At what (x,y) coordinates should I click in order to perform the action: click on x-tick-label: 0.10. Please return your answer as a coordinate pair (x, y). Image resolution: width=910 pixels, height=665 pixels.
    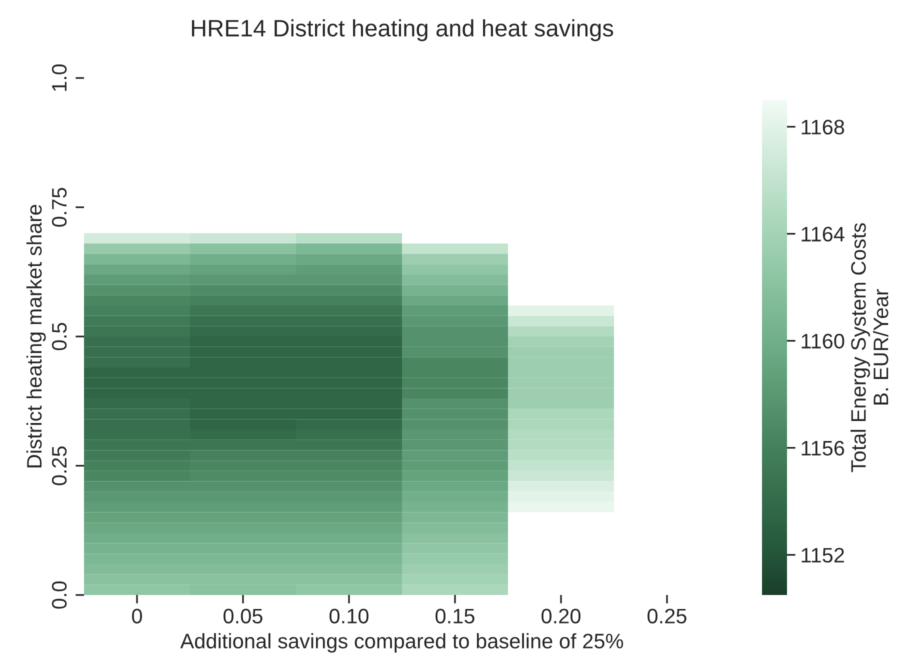
    Looking at the image, I should click on (349, 616).